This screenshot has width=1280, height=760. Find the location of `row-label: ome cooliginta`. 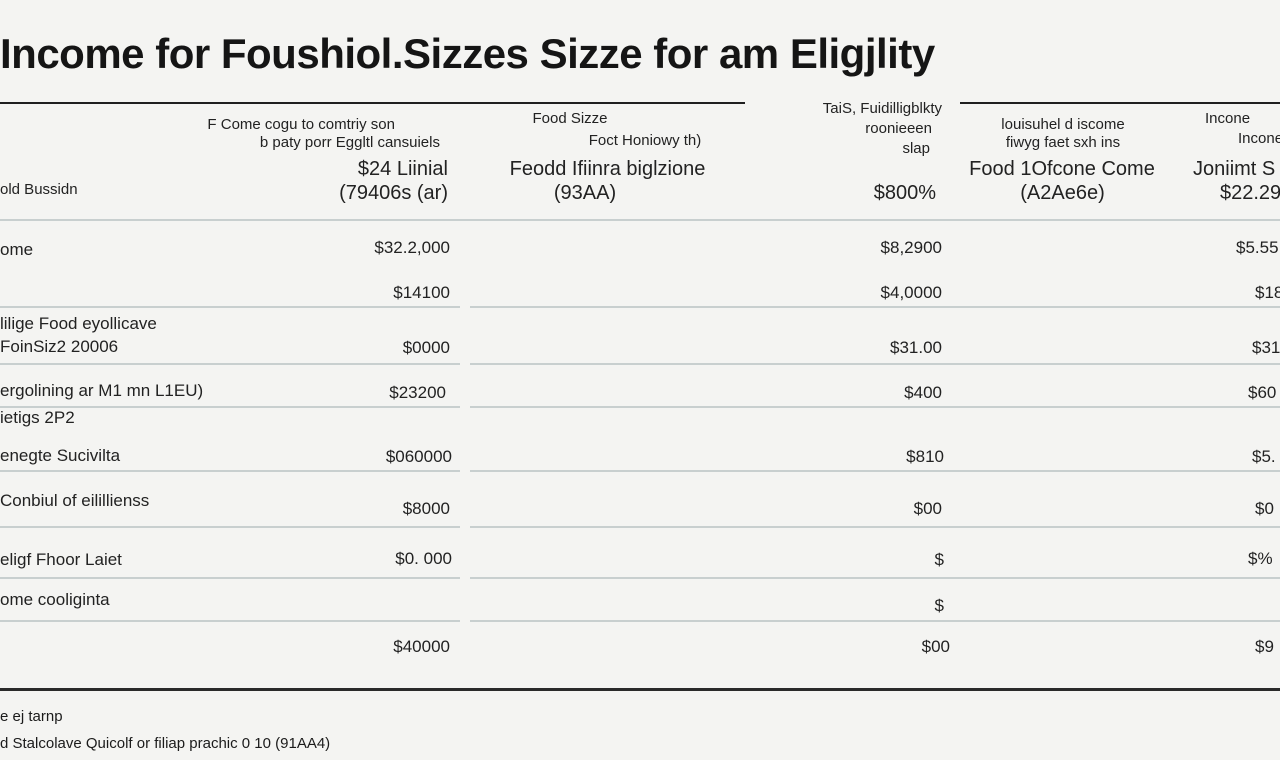

row-label: ome cooliginta is located at coordinates (55, 599).